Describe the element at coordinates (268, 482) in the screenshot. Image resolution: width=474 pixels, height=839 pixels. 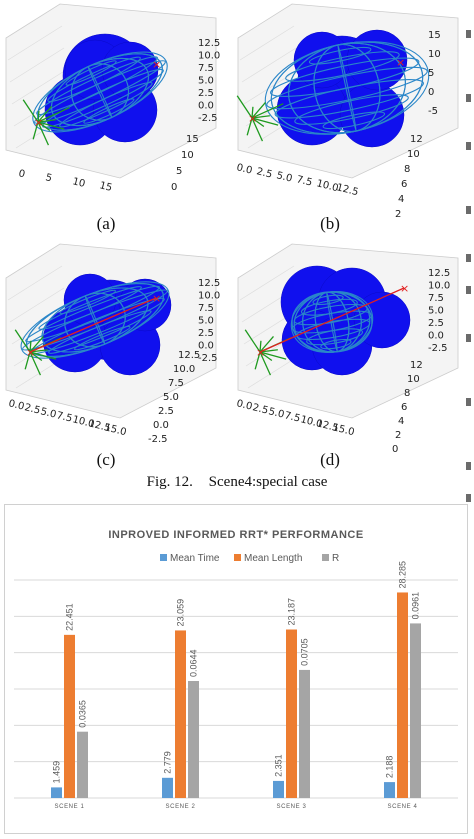
I see `caption-text: Scene4:special case` at that location.